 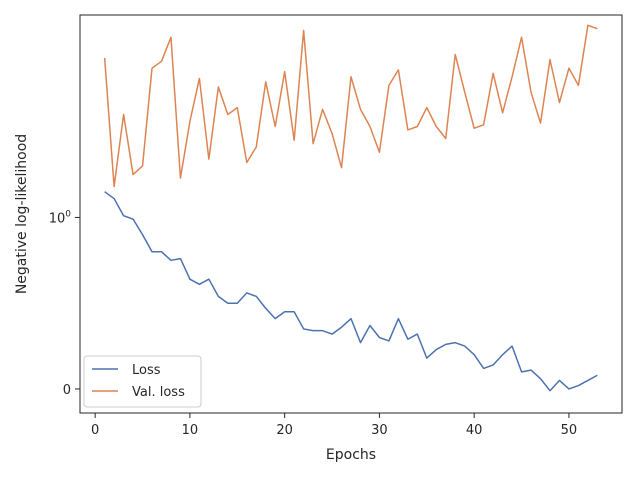 What do you see at coordinates (379, 430) in the screenshot?
I see `x-tick-label: 30` at bounding box center [379, 430].